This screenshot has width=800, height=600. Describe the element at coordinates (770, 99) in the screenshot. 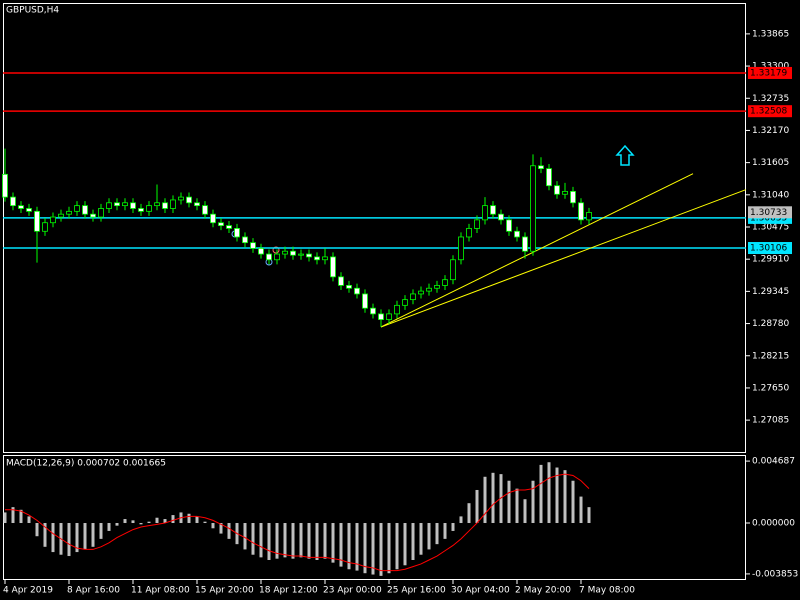

I see `y-tick-label: 1.32735` at that location.